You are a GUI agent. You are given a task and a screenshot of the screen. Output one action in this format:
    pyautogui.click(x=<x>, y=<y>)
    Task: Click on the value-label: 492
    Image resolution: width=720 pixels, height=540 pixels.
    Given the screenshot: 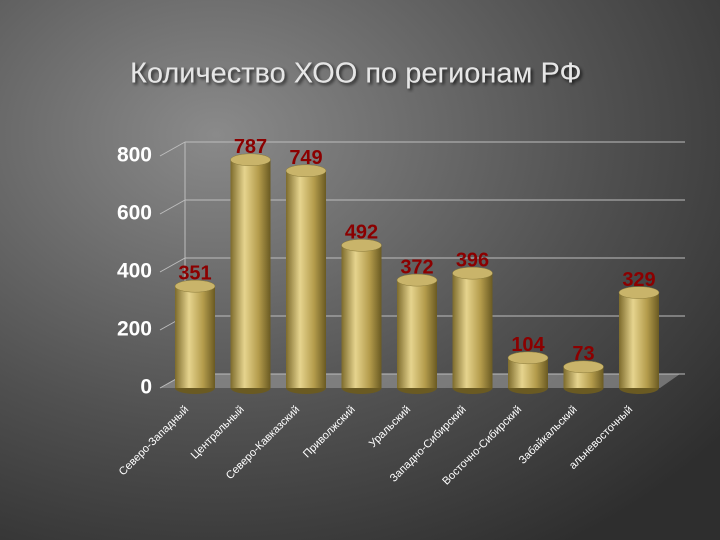 What is the action you would take?
    pyautogui.click(x=361, y=233)
    